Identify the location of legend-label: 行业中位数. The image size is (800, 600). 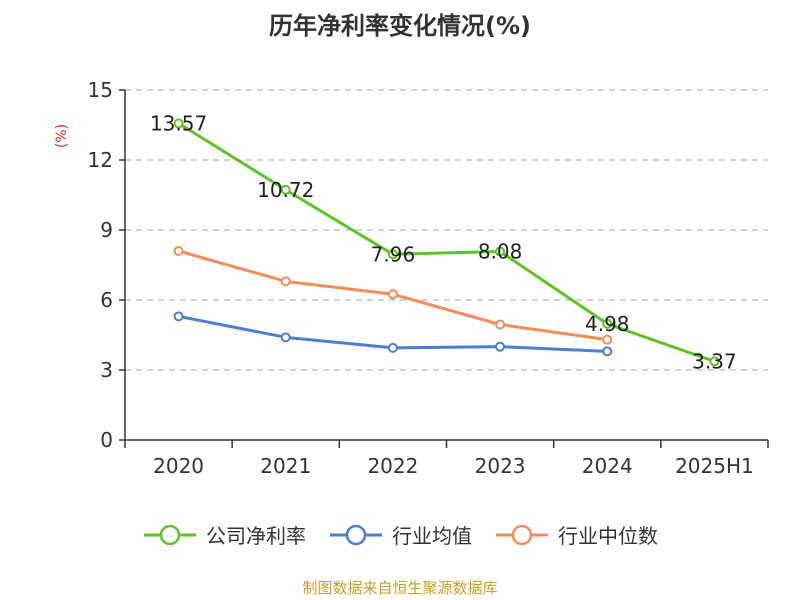
(608, 536).